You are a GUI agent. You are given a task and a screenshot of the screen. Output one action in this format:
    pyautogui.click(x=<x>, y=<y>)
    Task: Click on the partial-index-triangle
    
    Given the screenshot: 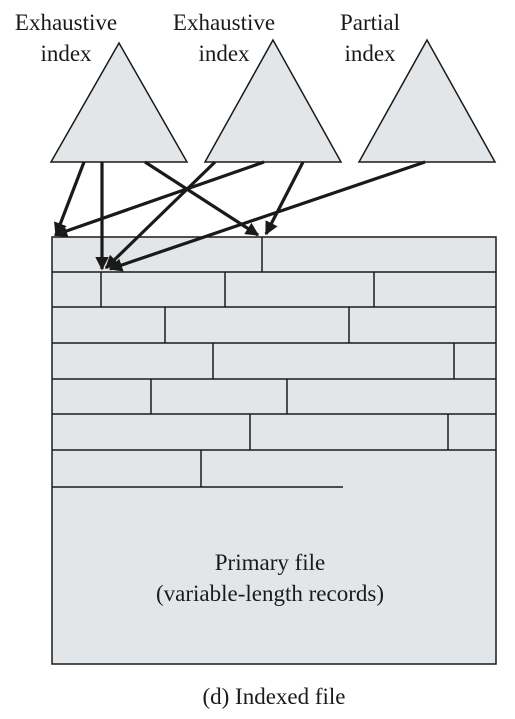 What is the action you would take?
    pyautogui.click(x=427, y=100)
    